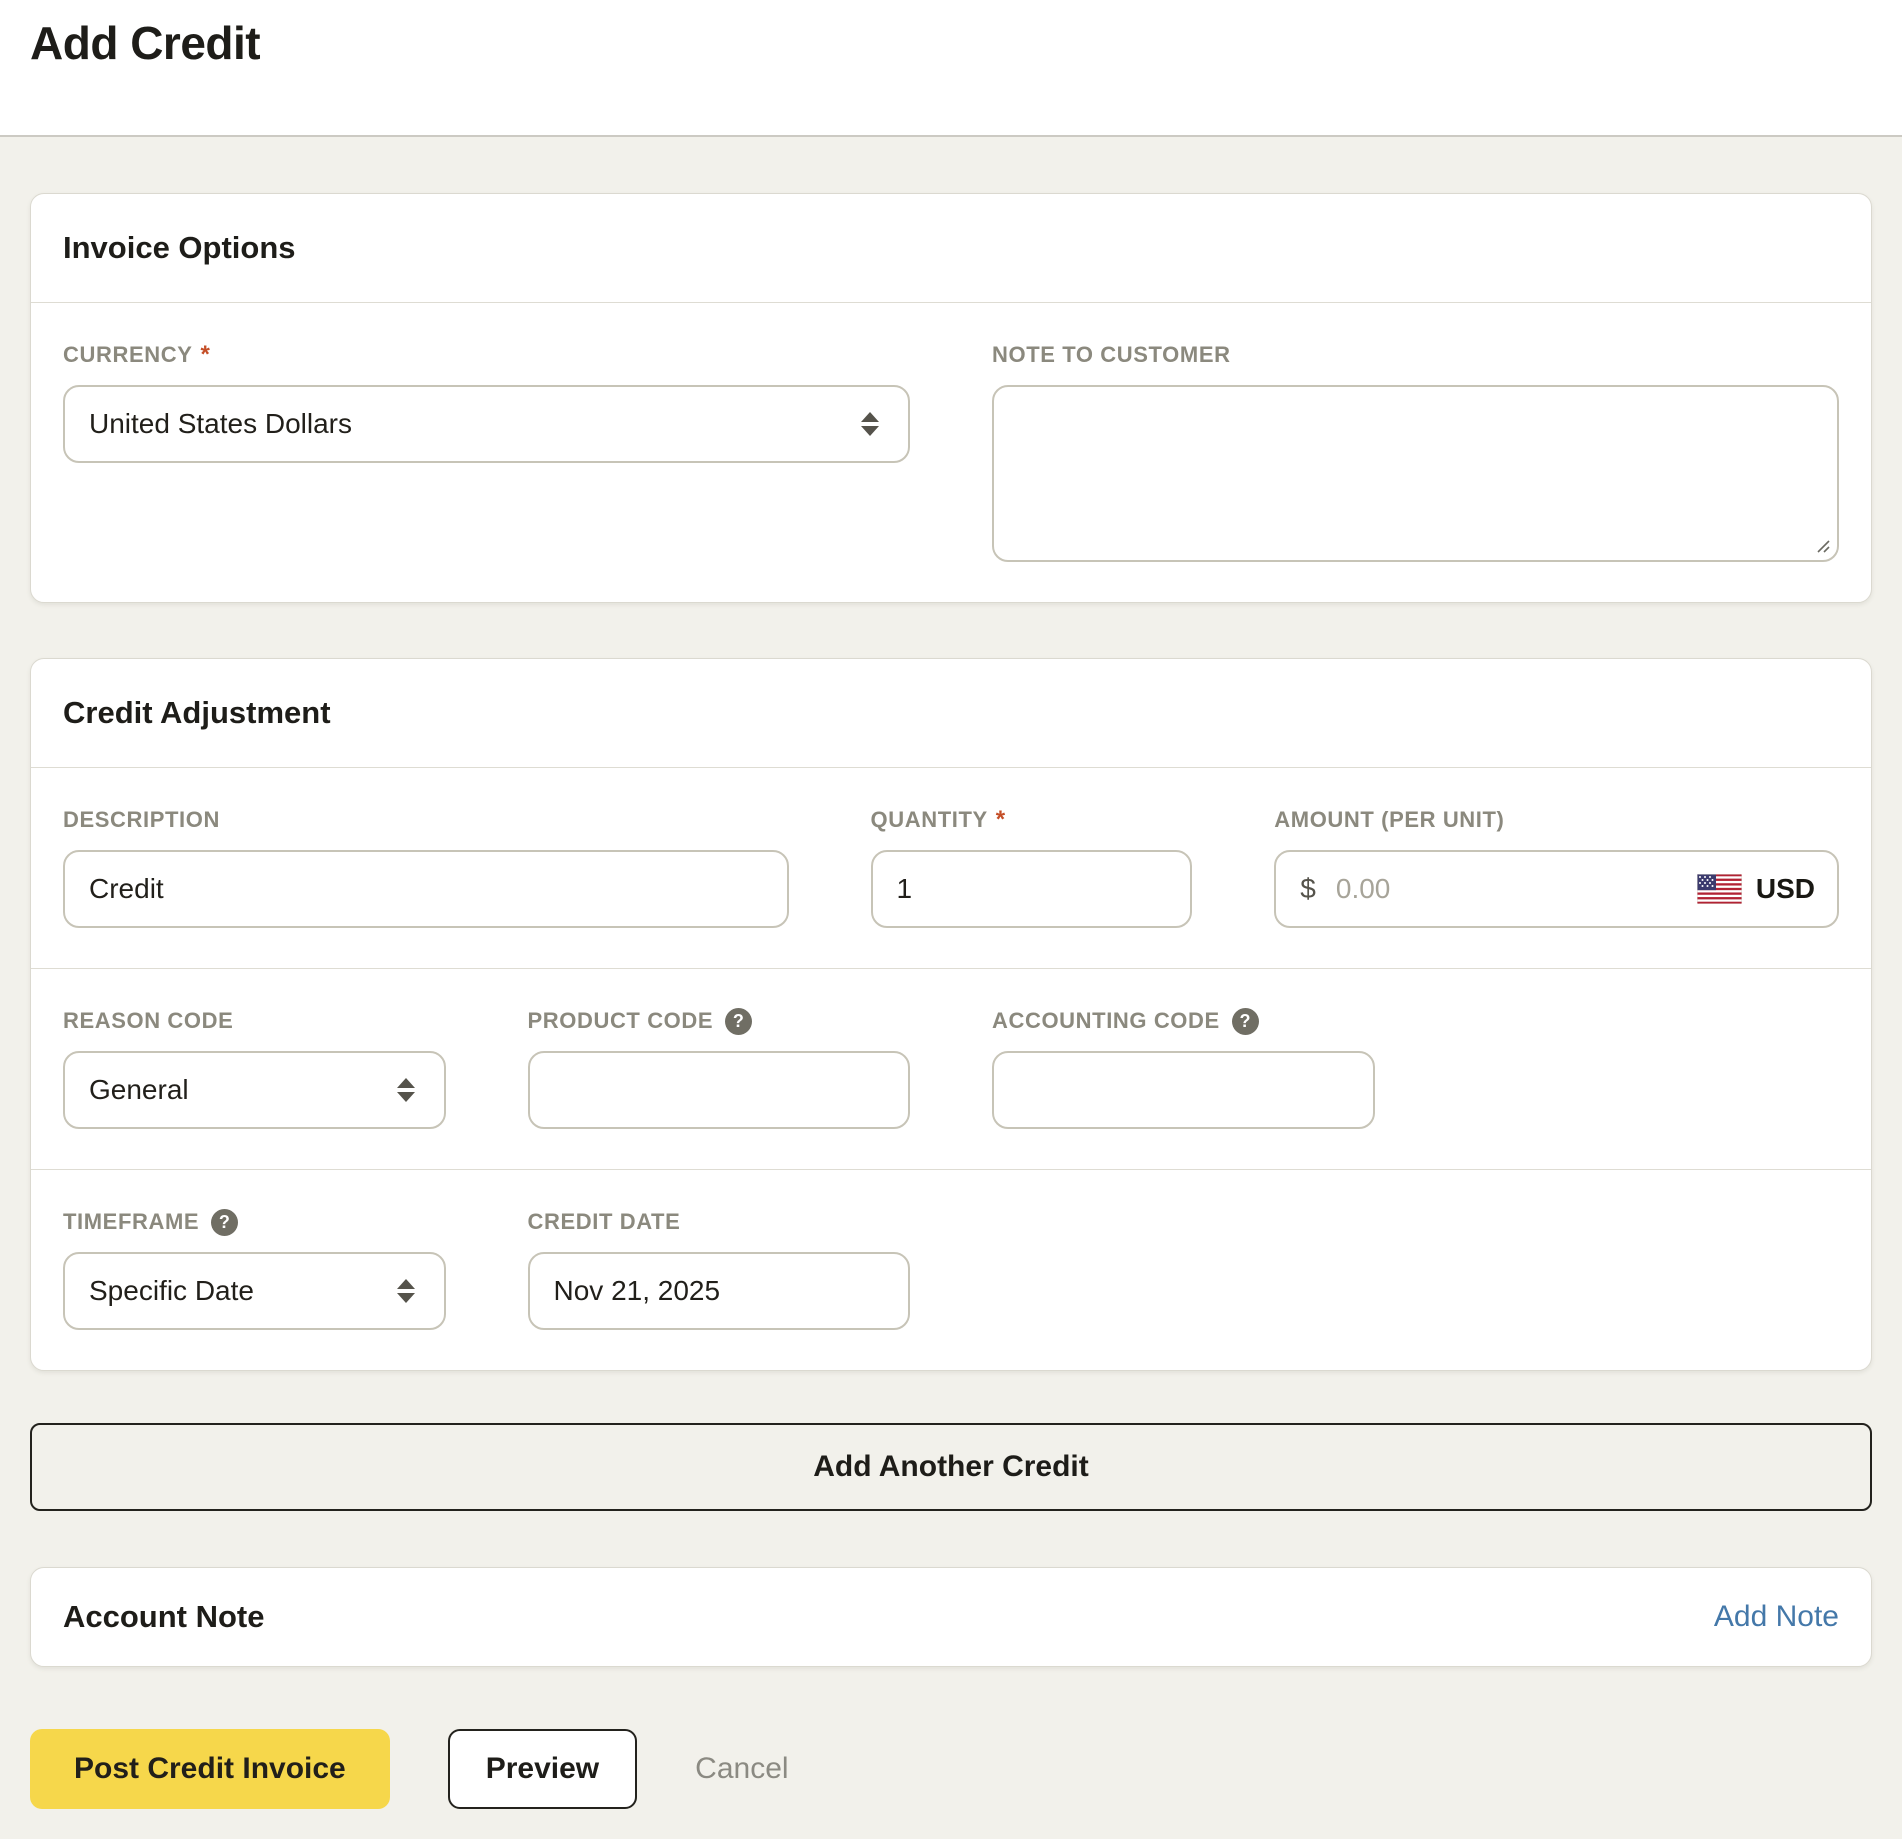 The image size is (1902, 1839). What do you see at coordinates (164, 1616) in the screenshot?
I see `account-note-title: Account Note` at bounding box center [164, 1616].